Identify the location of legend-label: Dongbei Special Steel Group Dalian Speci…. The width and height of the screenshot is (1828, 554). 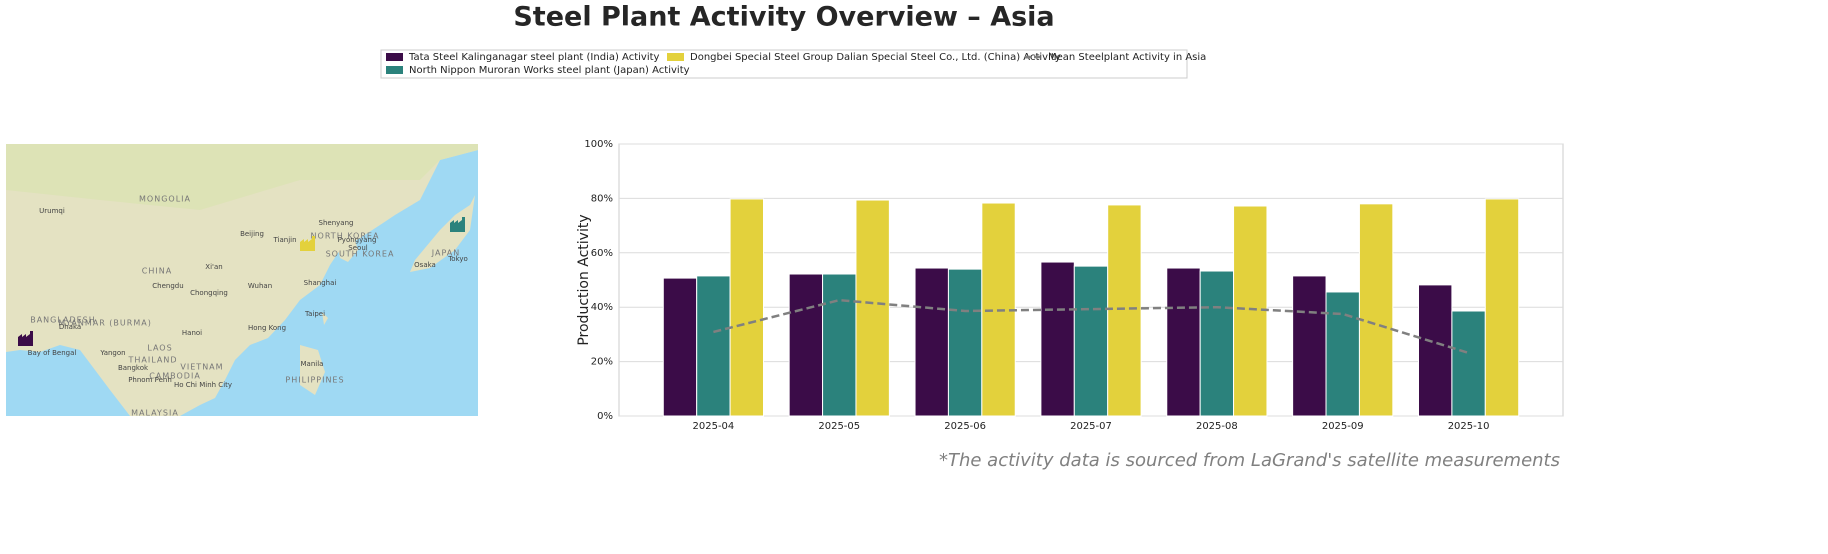
(875, 57).